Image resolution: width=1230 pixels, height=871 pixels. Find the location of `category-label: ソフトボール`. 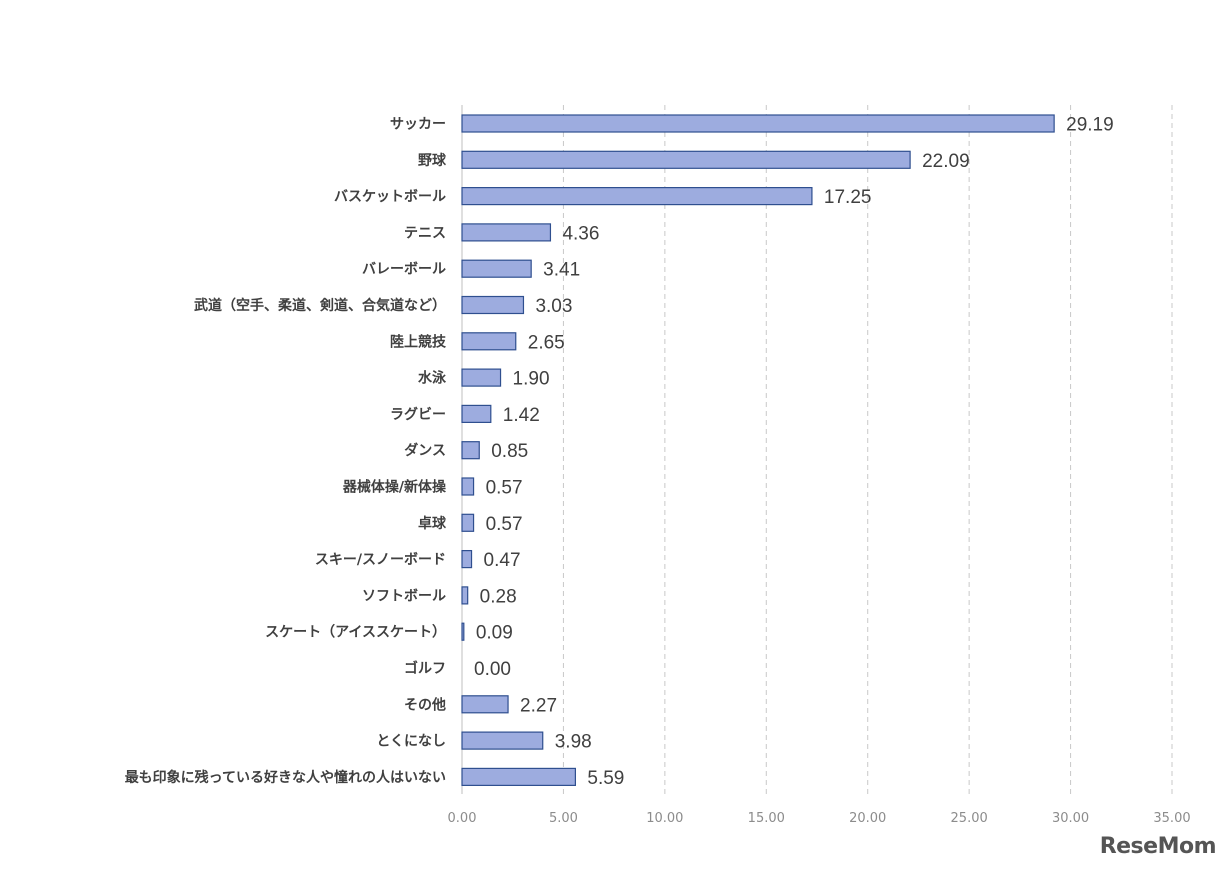

category-label: ソフトボール is located at coordinates (404, 596).